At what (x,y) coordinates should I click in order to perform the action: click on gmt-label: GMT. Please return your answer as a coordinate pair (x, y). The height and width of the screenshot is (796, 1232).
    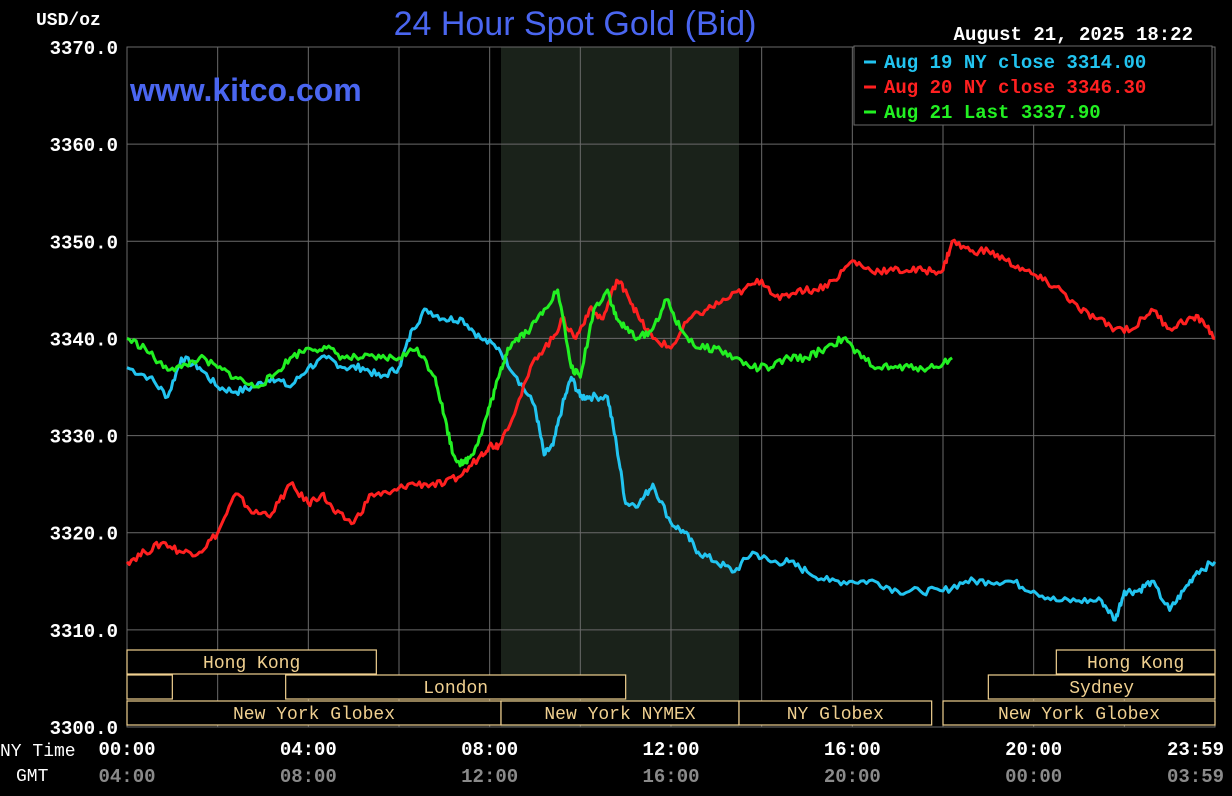
    Looking at the image, I should click on (32, 777).